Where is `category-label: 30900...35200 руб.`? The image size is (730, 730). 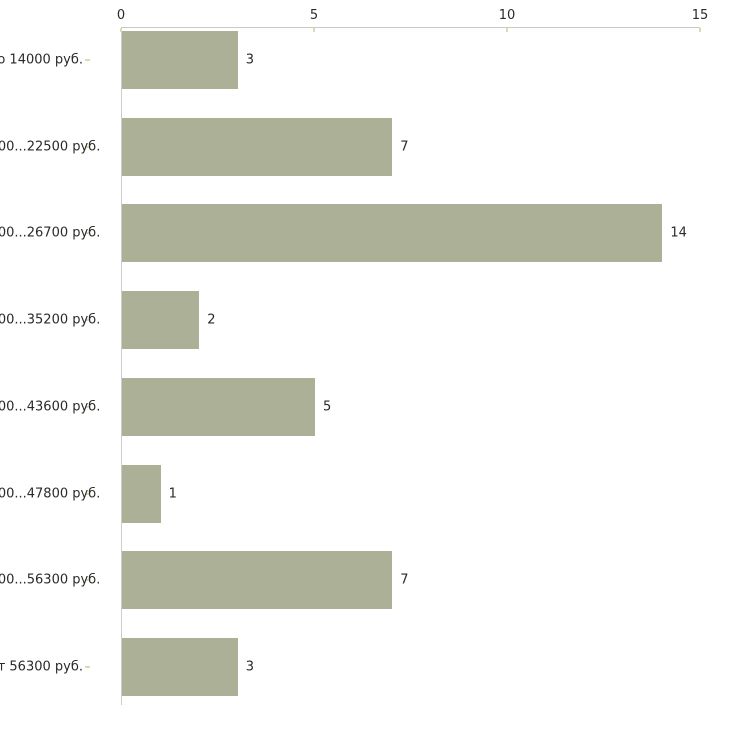
category-label: 30900...35200 руб. is located at coordinates (50, 320).